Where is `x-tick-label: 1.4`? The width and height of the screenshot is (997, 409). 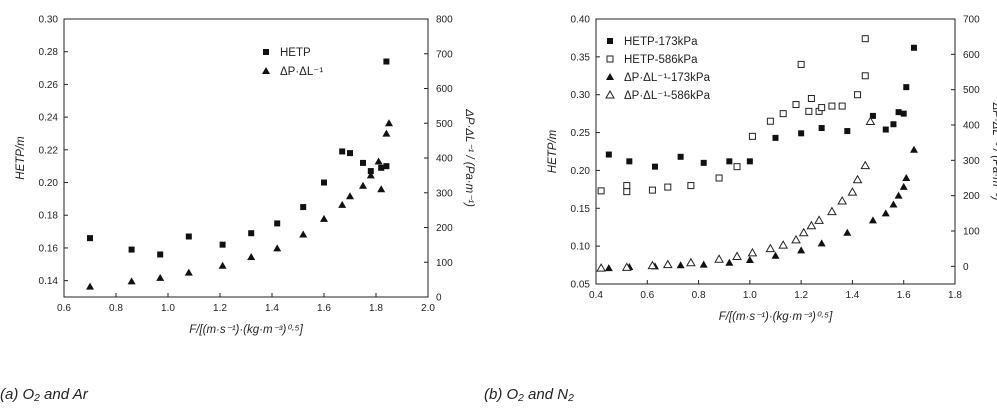
x-tick-label: 1.4 is located at coordinates (272, 308).